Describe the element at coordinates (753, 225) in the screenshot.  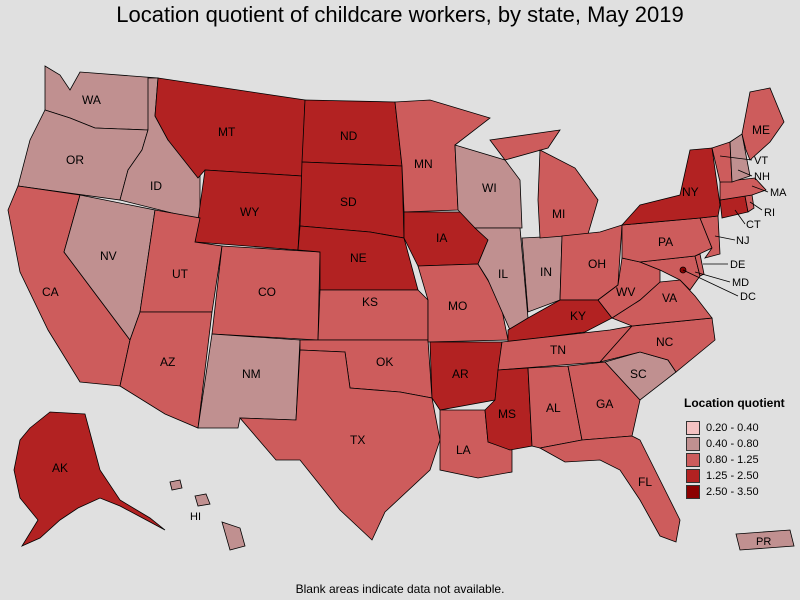
I see `label-ct: CT` at that location.